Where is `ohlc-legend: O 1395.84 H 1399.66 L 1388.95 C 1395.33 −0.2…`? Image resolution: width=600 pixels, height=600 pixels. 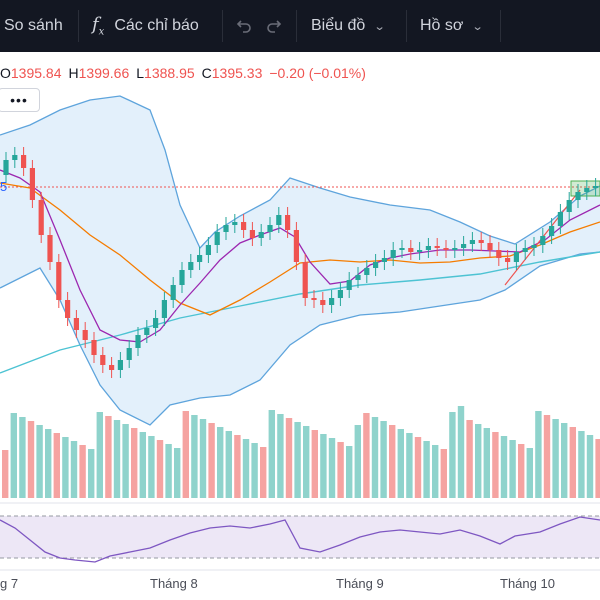
ohlc-legend: O 1395.84 H 1399.66 L 1388.95 C 1395.33 −0.2… is located at coordinates (183, 73).